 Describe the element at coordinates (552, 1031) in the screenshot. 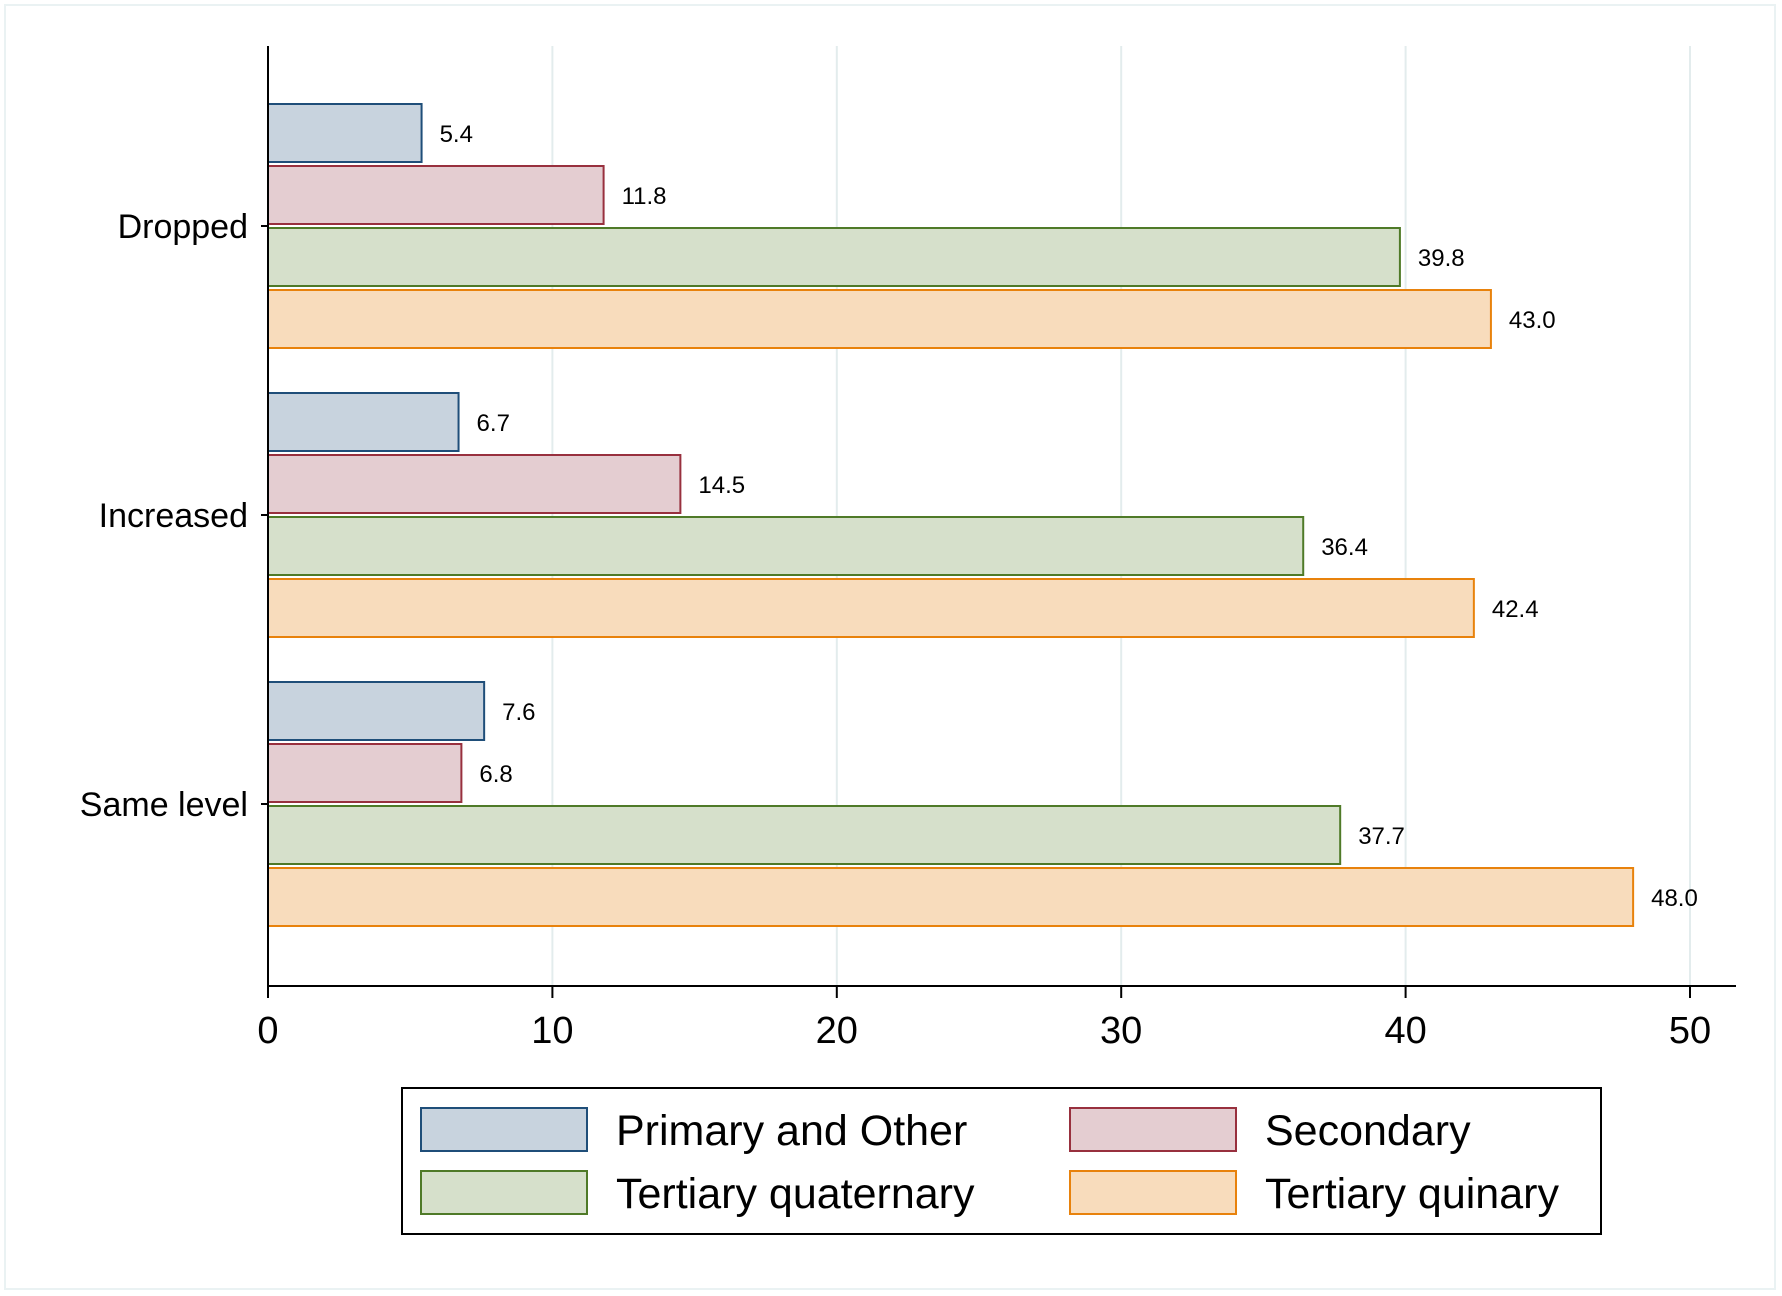

I see `x-tick-label-10: 10` at that location.